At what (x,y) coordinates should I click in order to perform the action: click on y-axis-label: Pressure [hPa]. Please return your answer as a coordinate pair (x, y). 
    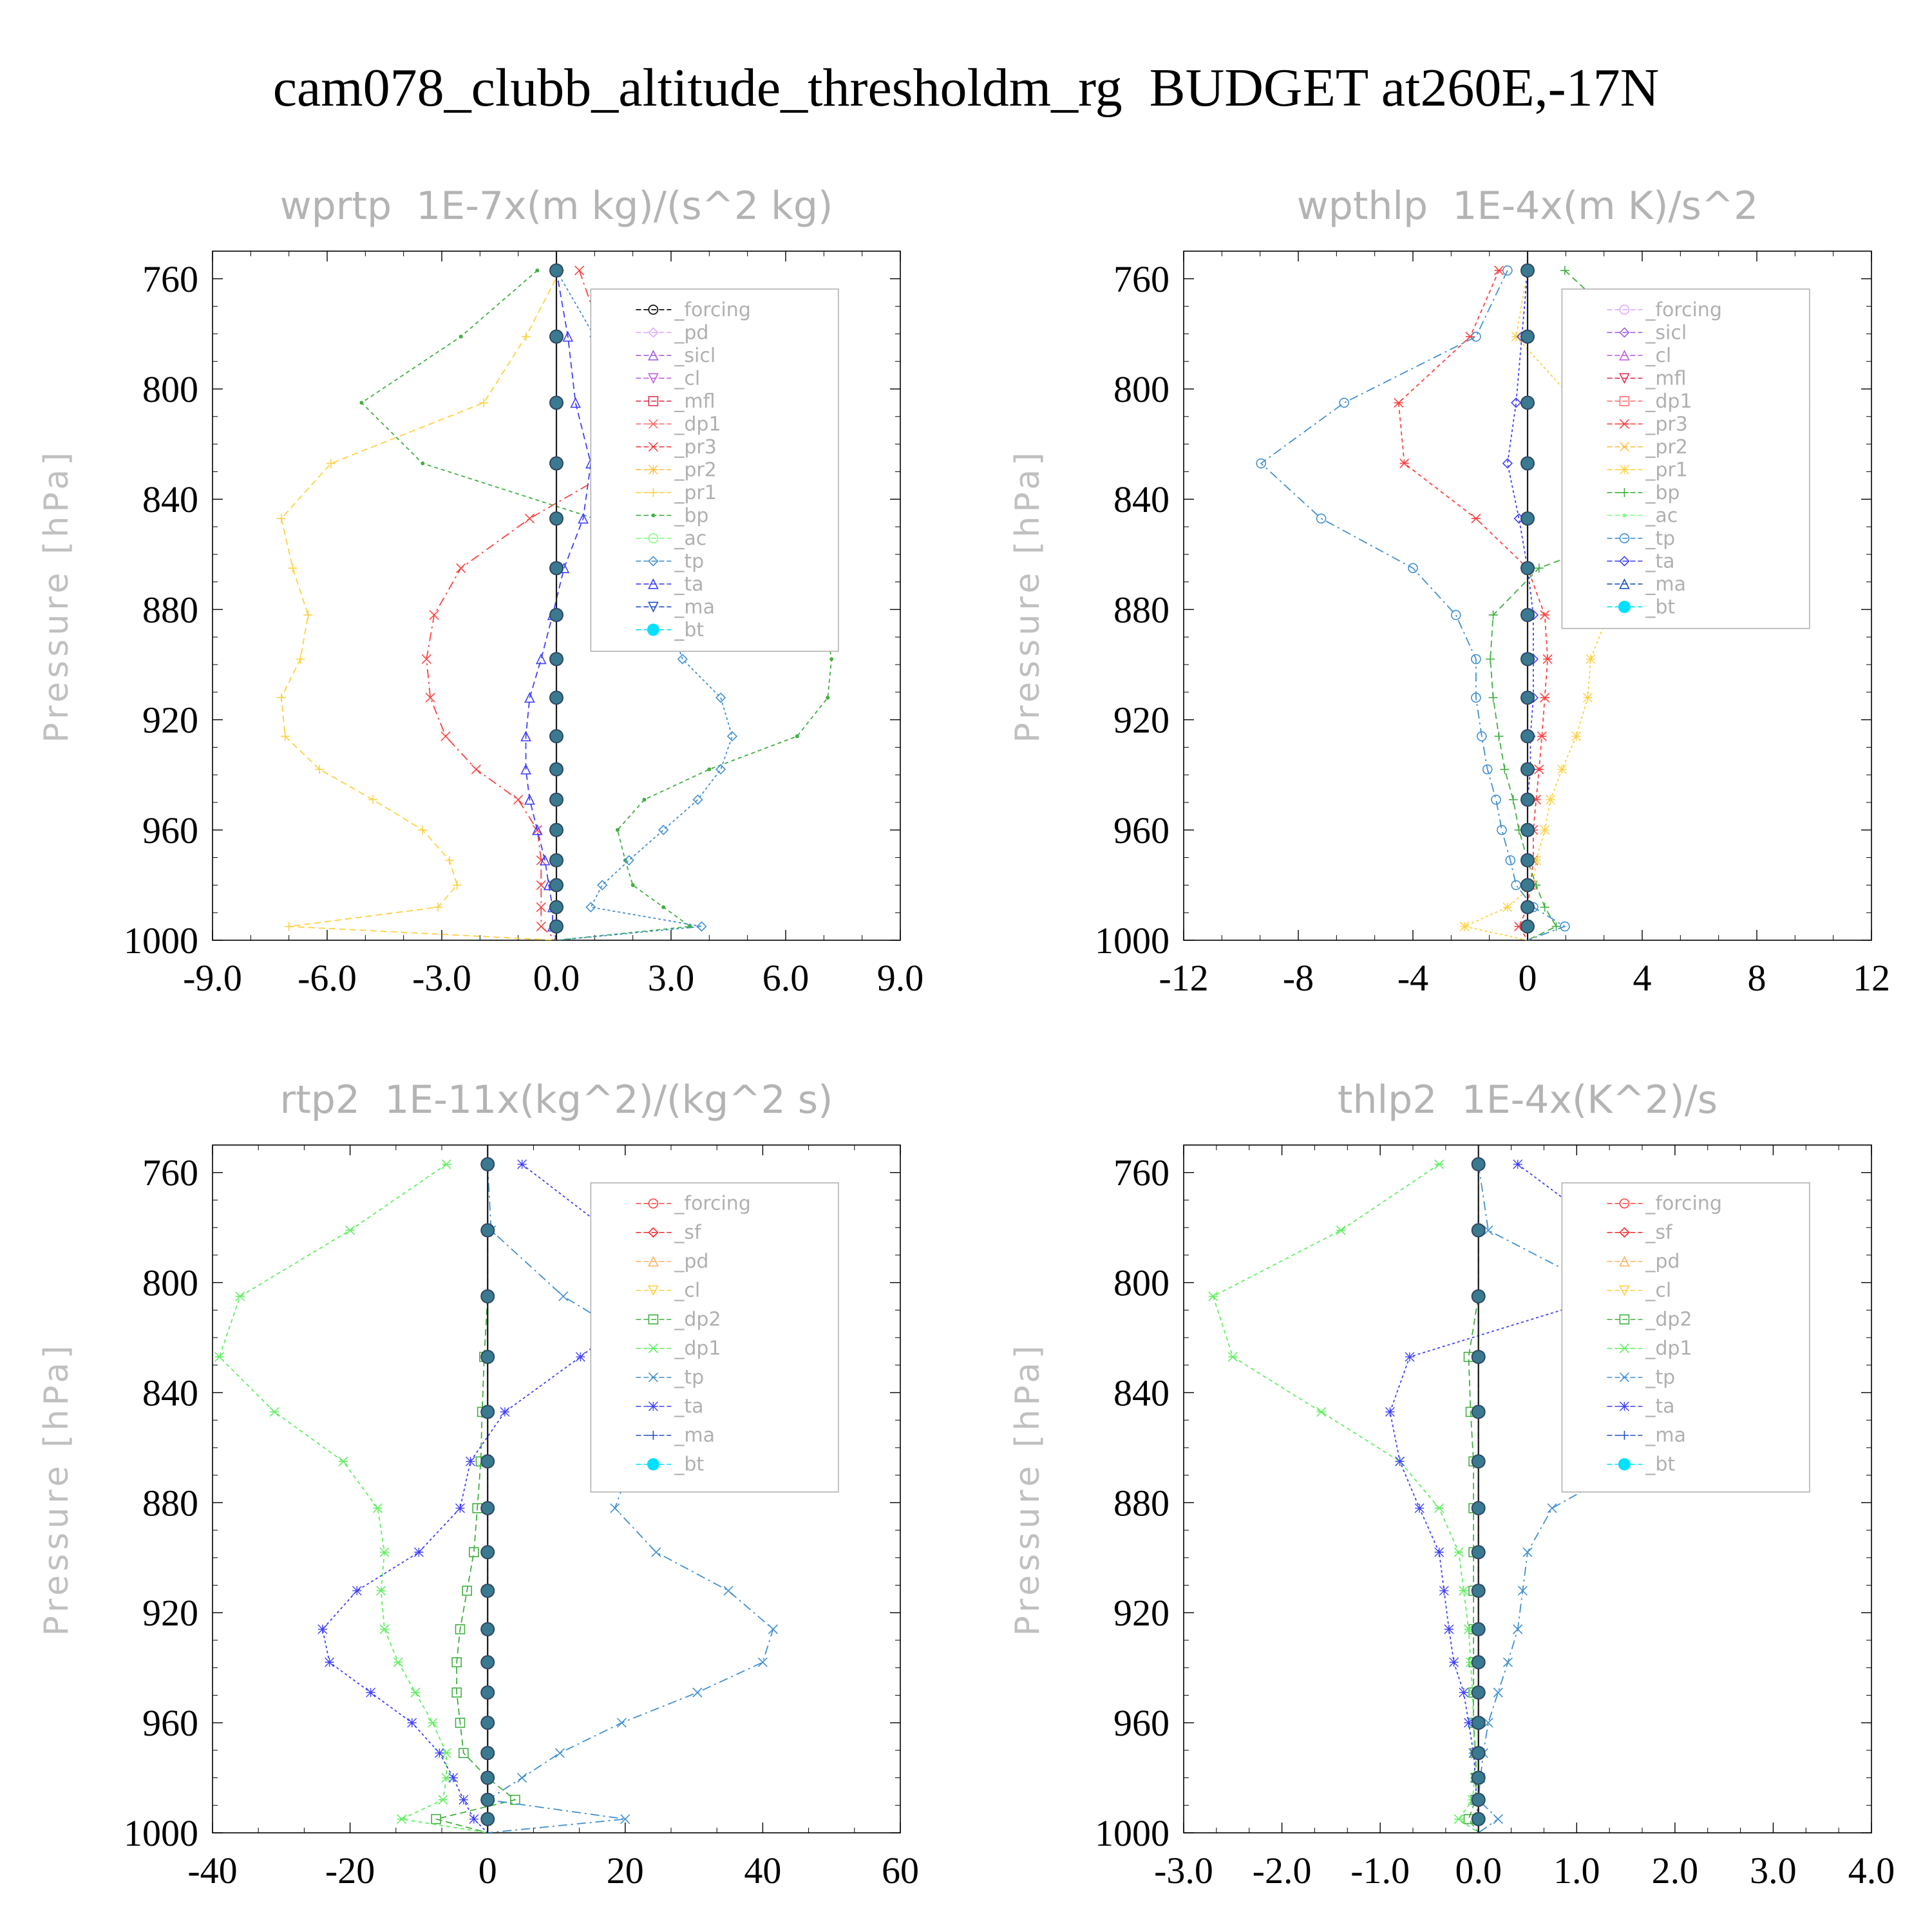
    Looking at the image, I should click on (1028, 596).